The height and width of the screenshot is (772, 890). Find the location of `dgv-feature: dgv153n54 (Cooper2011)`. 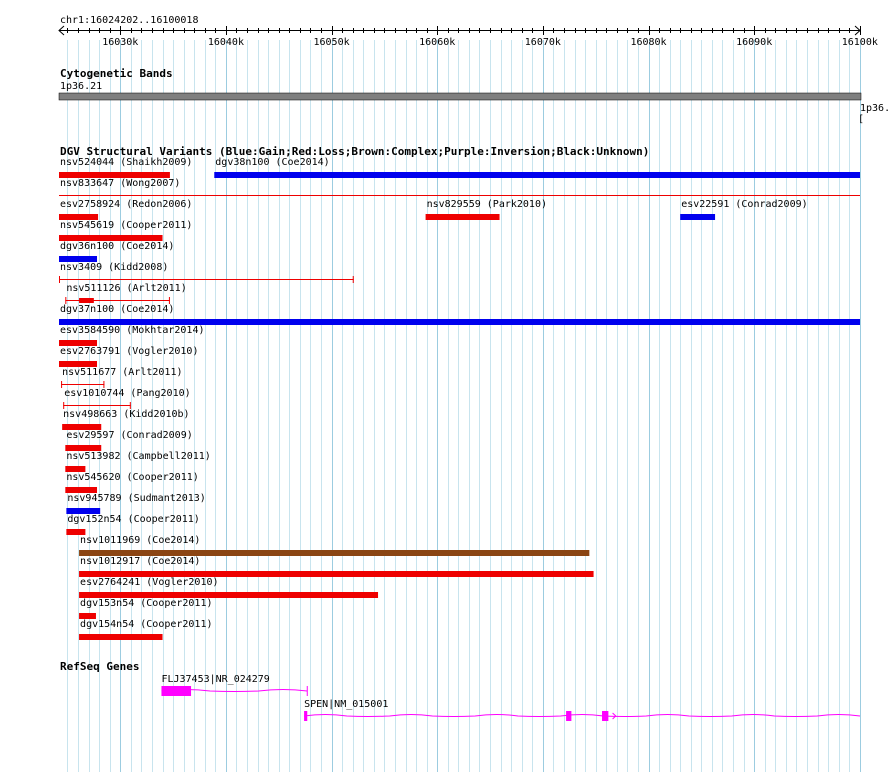

dgv-feature: dgv153n54 (Cooper2011) is located at coordinates (146, 608).